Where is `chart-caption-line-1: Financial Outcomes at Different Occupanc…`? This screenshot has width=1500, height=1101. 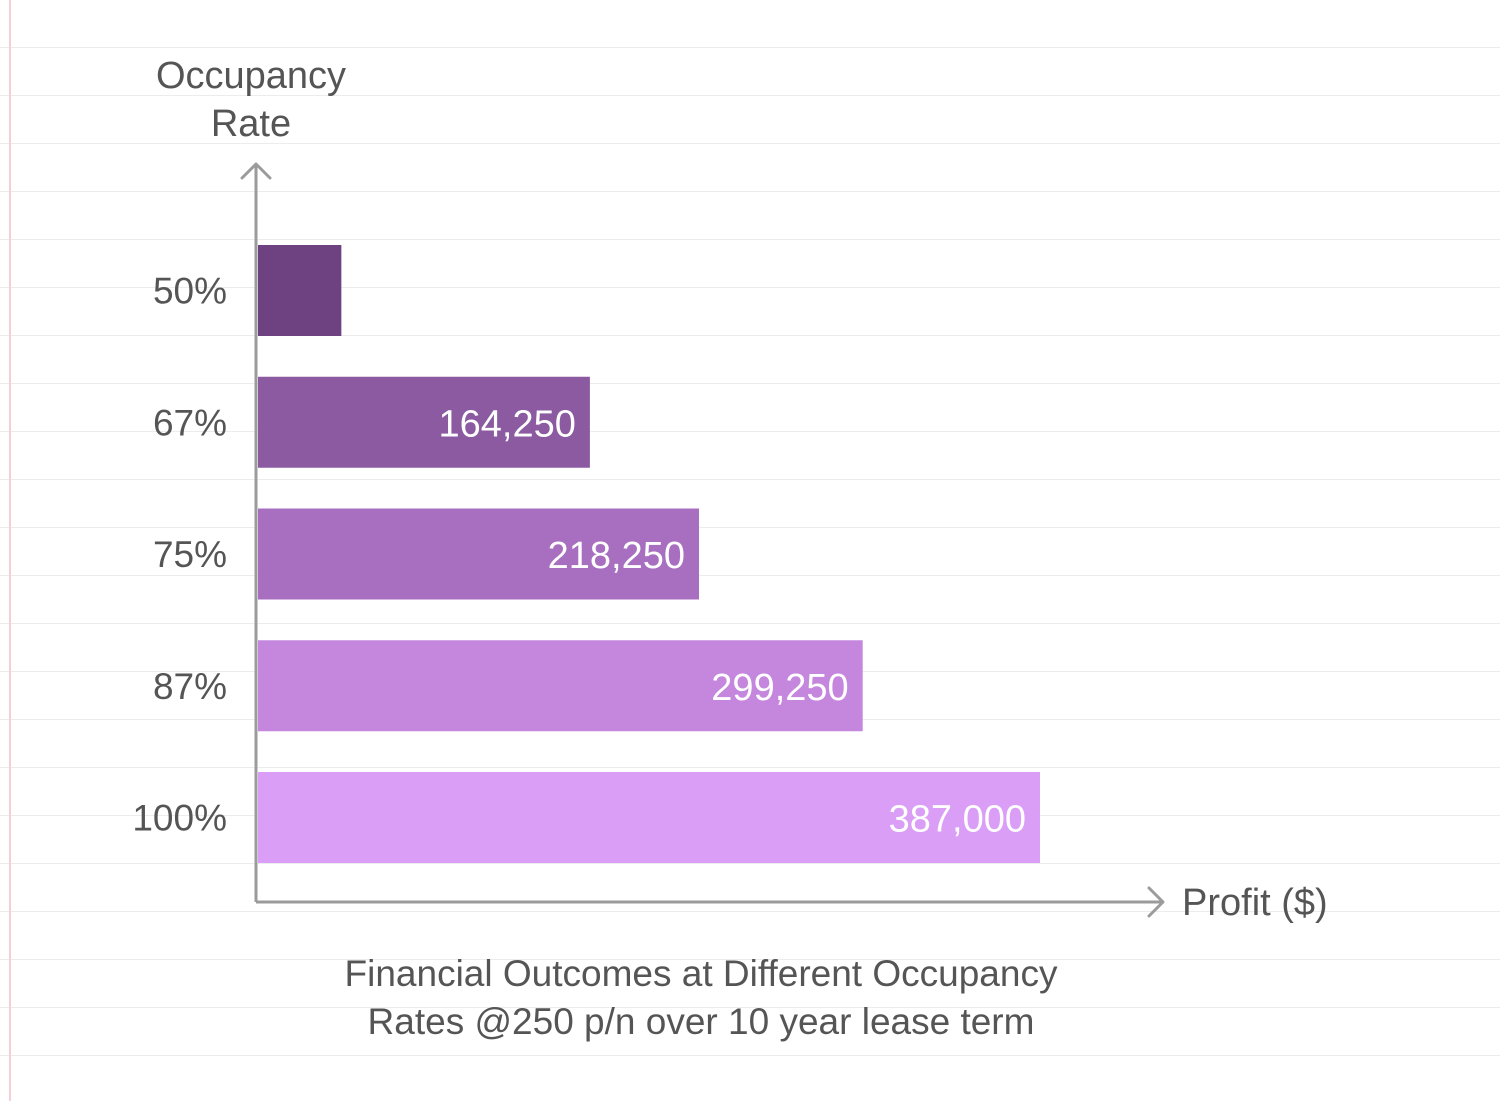
chart-caption-line-1: Financial Outcomes at Different Occupanc… is located at coordinates (701, 973).